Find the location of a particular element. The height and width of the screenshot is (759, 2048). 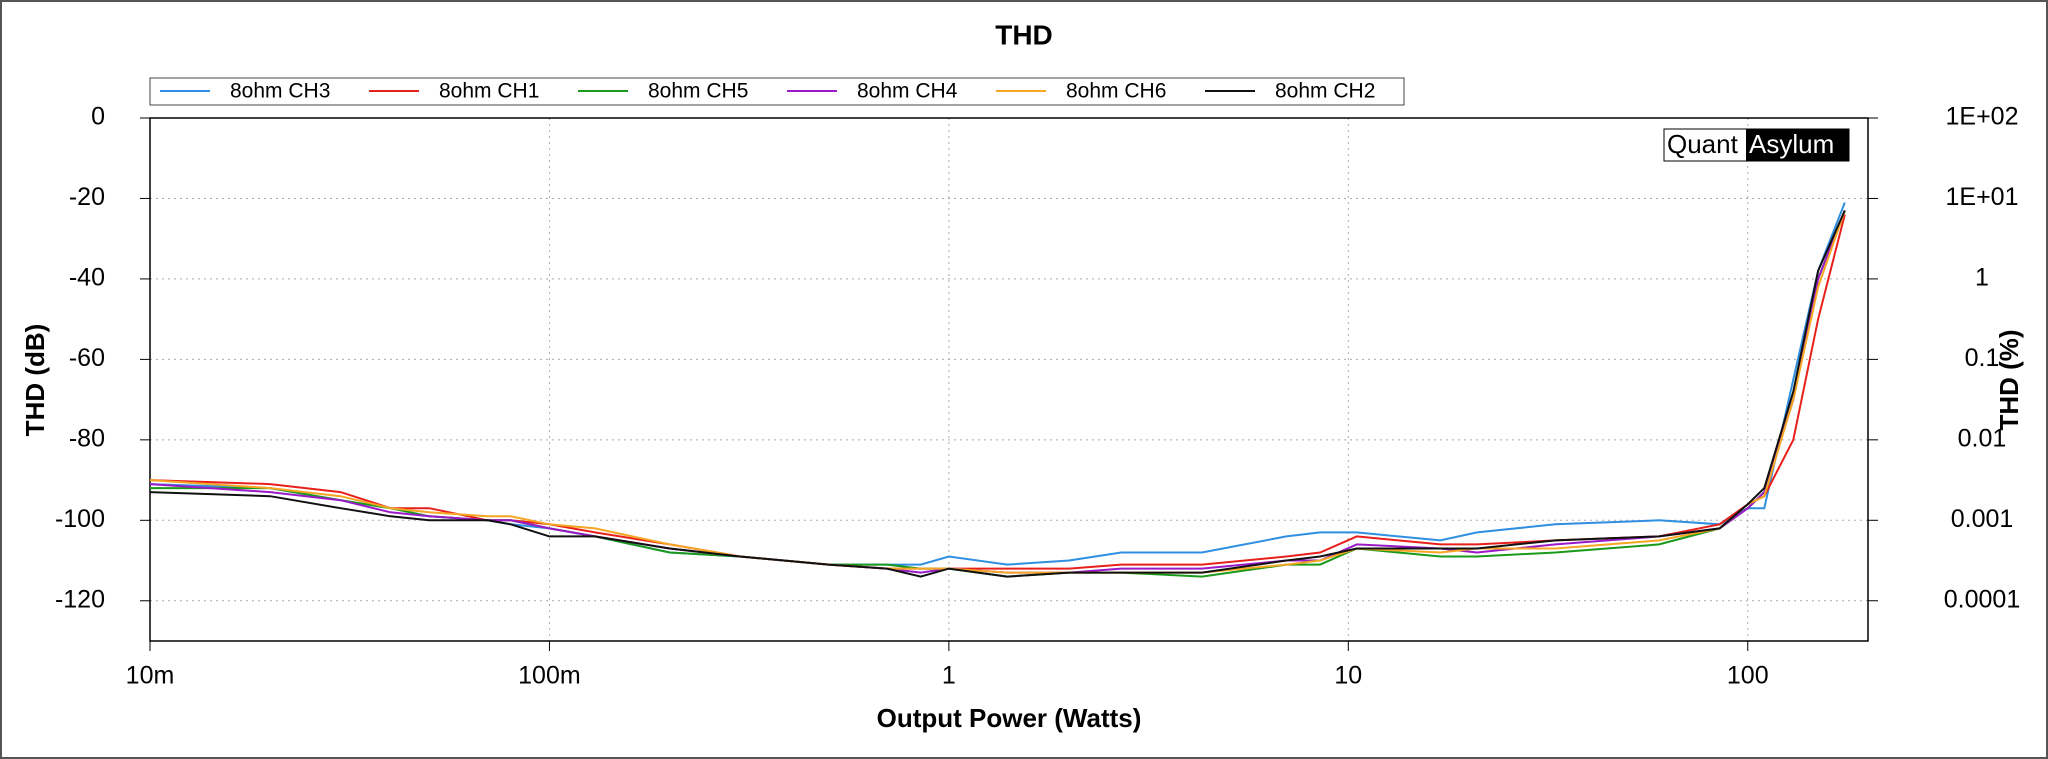

y2-tick-label: 1 is located at coordinates (1982, 278).